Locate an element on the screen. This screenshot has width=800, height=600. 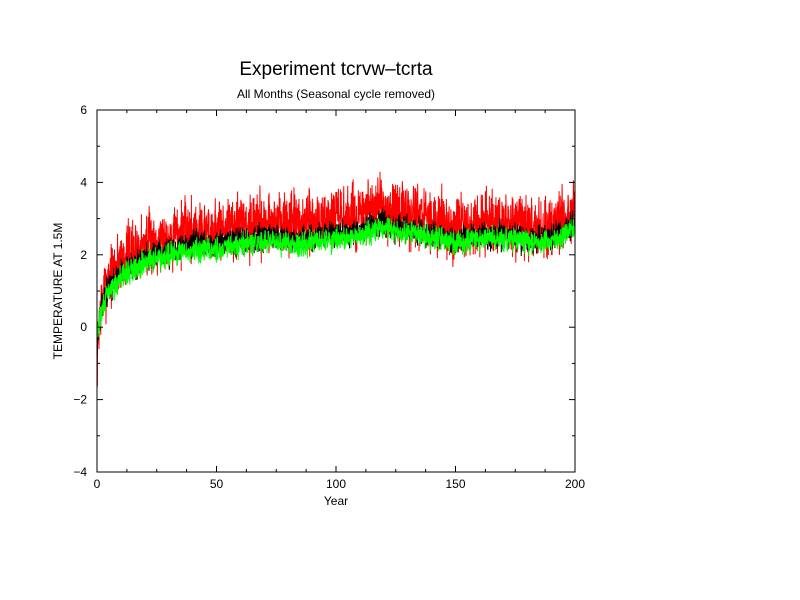
y-tick-label: 4 is located at coordinates (83, 182).